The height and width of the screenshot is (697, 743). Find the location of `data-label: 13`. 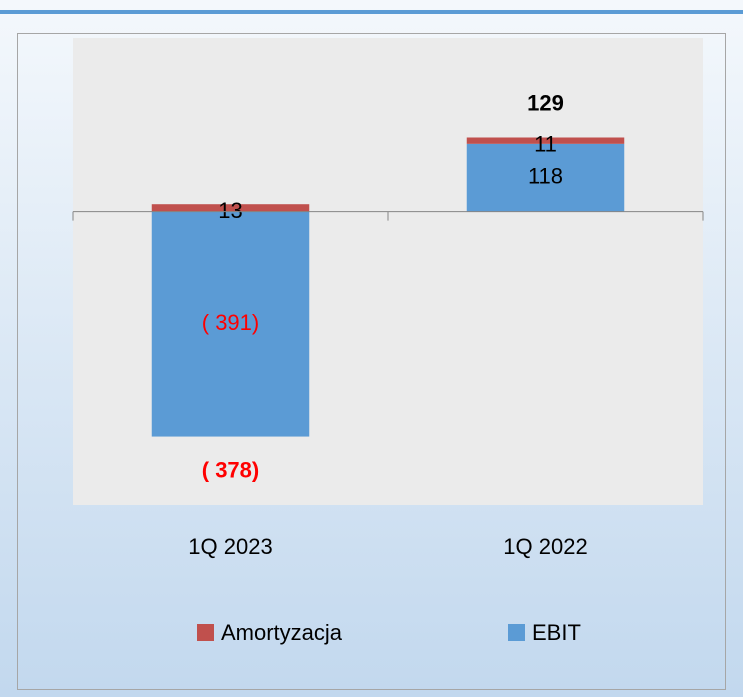

data-label: 13 is located at coordinates (230, 210).